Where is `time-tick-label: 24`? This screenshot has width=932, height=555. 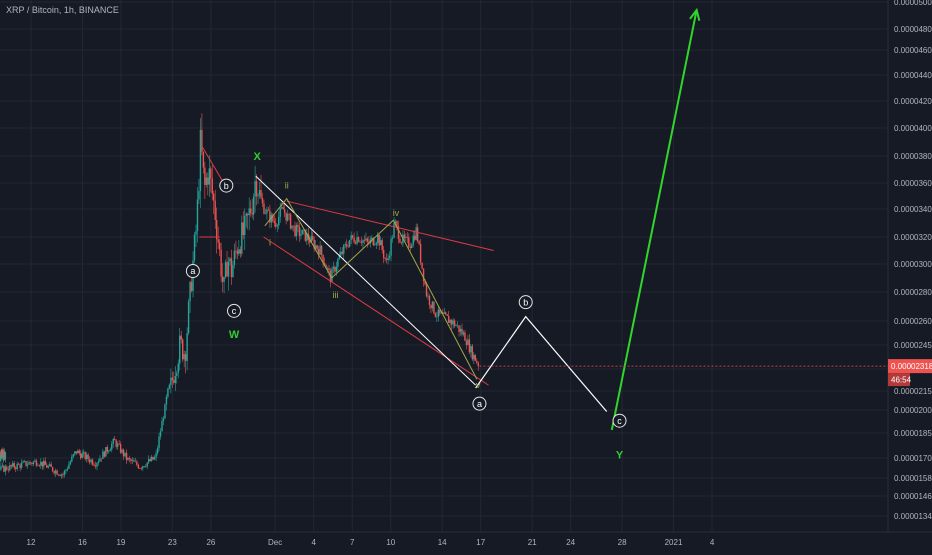
time-tick-label: 24 is located at coordinates (570, 542).